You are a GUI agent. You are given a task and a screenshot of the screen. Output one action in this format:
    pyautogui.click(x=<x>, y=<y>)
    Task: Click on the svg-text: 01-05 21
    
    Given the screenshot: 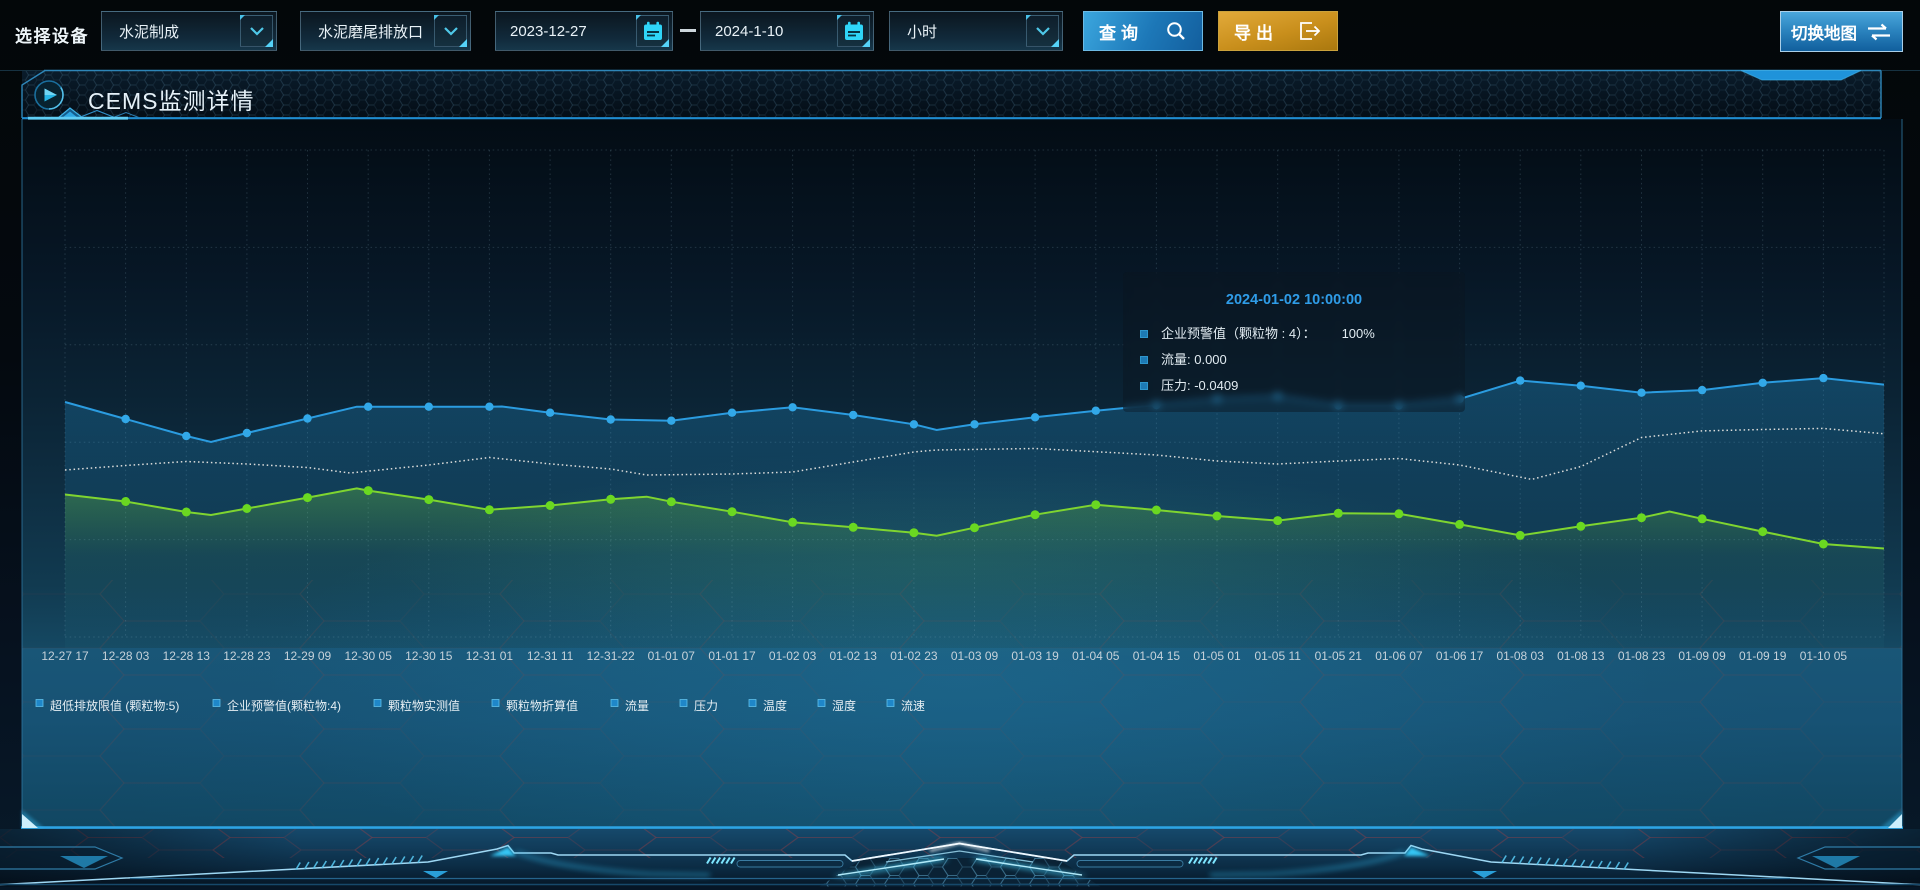 What is the action you would take?
    pyautogui.click(x=1339, y=656)
    